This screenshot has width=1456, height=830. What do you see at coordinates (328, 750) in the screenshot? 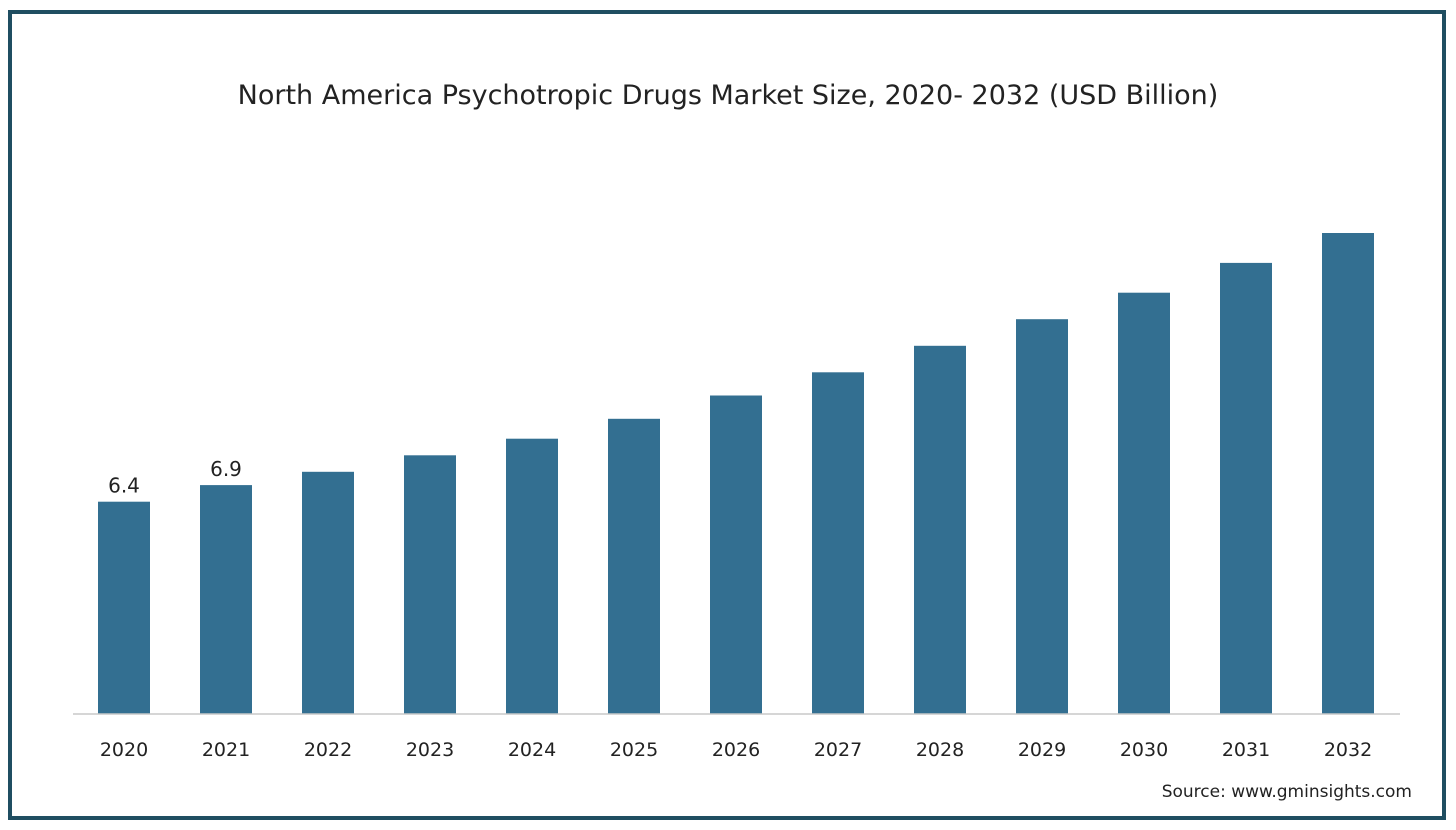
I see `x-tick-label-2022: 2022` at bounding box center [328, 750].